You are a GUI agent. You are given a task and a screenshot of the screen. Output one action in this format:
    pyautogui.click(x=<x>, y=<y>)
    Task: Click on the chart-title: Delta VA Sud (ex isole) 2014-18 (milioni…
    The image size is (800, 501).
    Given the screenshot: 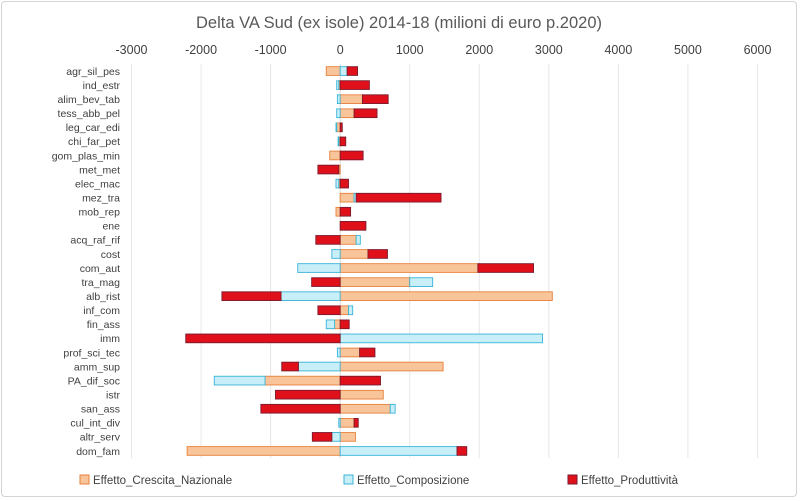 What is the action you would take?
    pyautogui.click(x=399, y=23)
    